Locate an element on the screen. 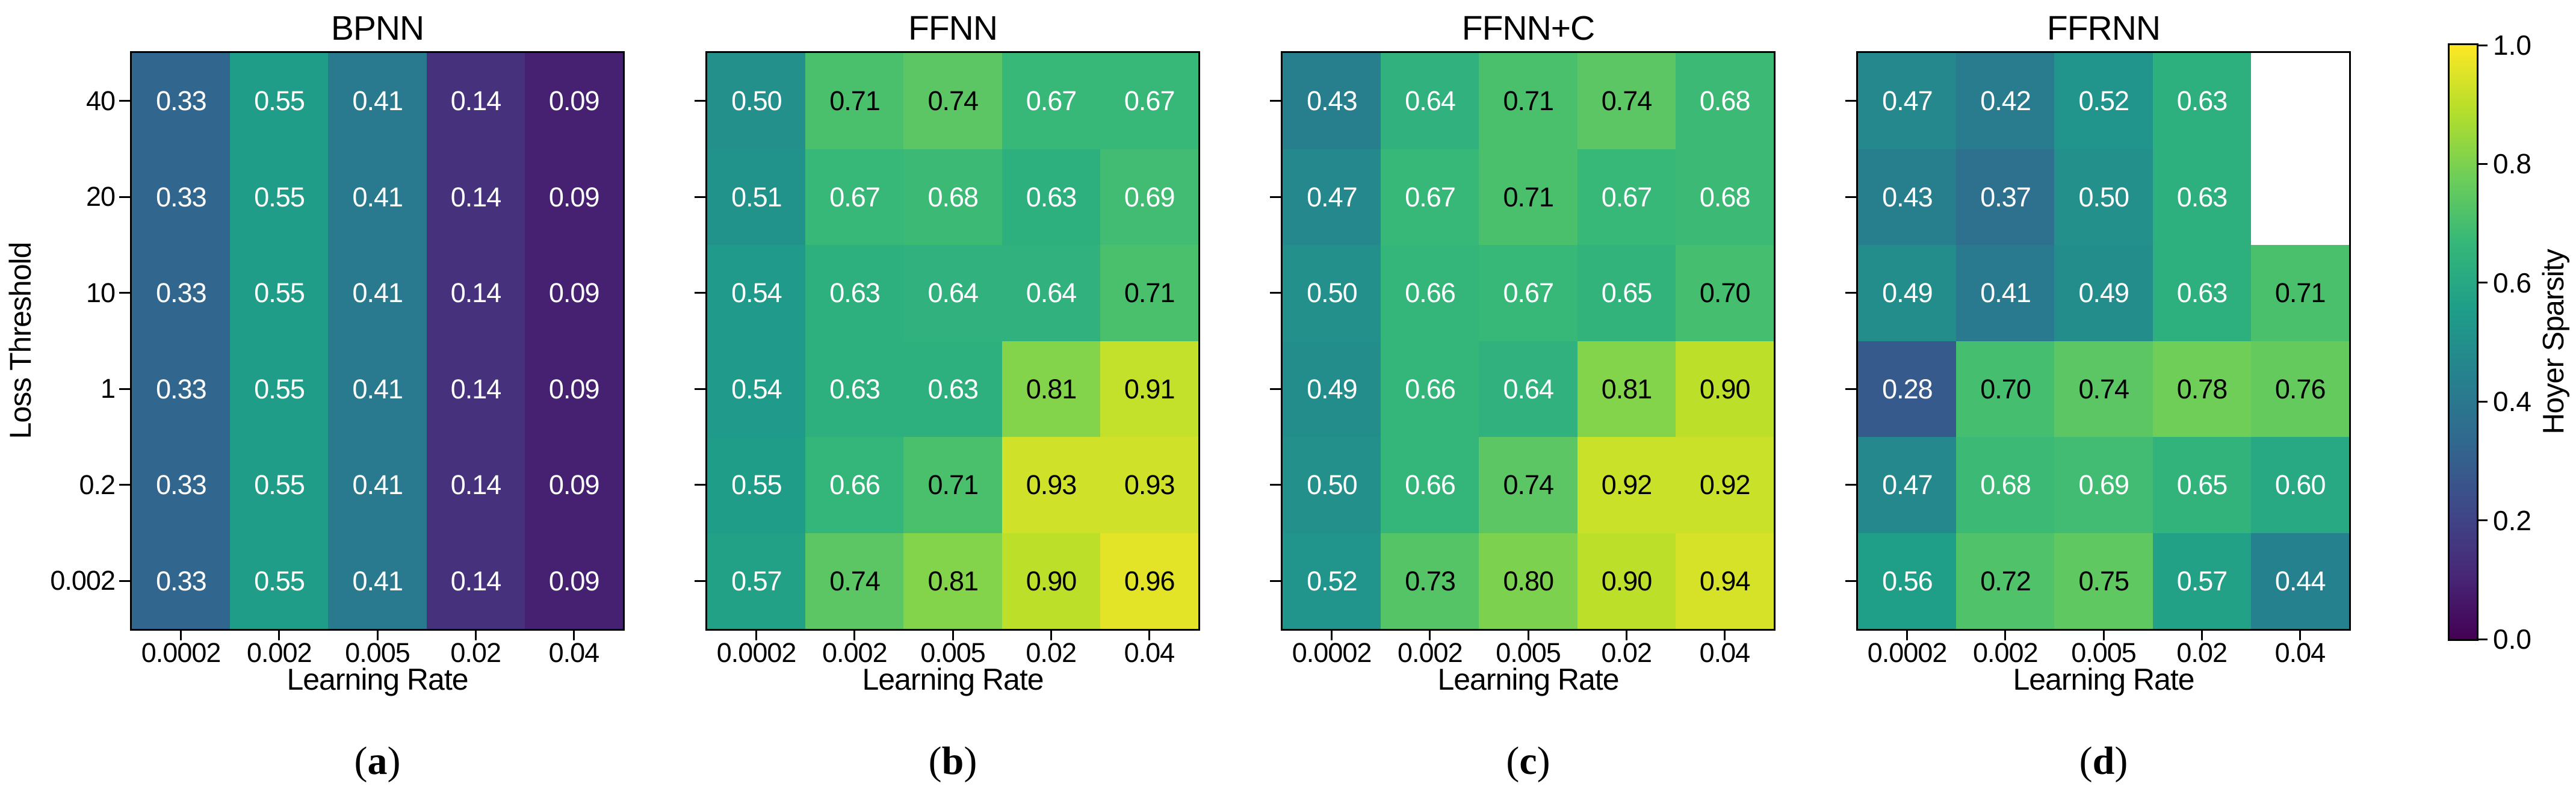 The image size is (2576, 798). heatmap-cell: 0.28 is located at coordinates (1907, 389).